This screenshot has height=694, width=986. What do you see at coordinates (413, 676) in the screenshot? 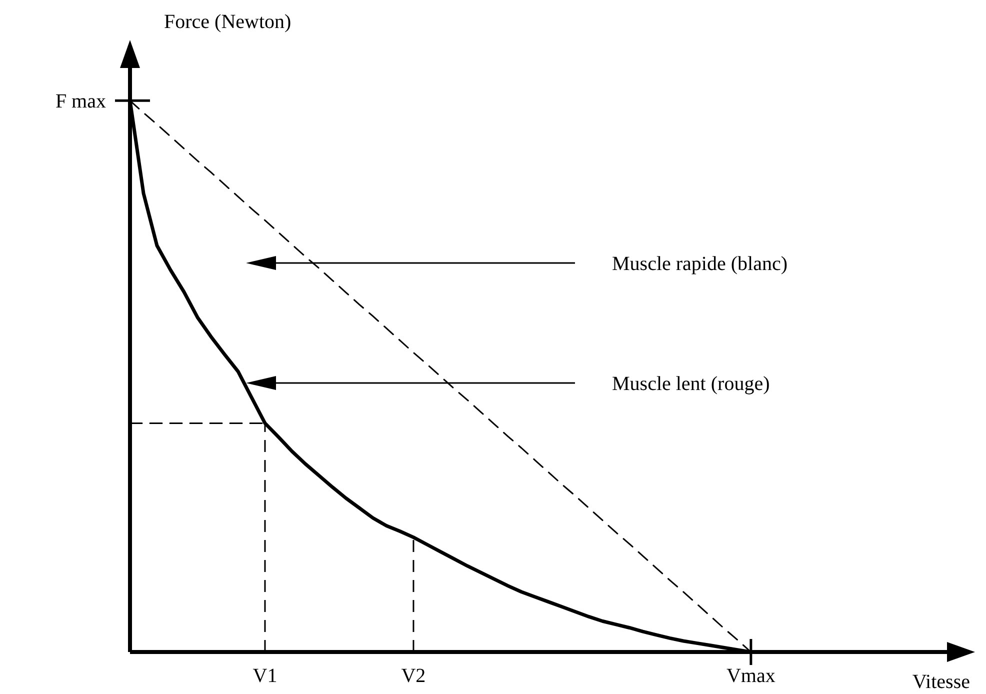
I see `x-tick-label: V2` at bounding box center [413, 676].